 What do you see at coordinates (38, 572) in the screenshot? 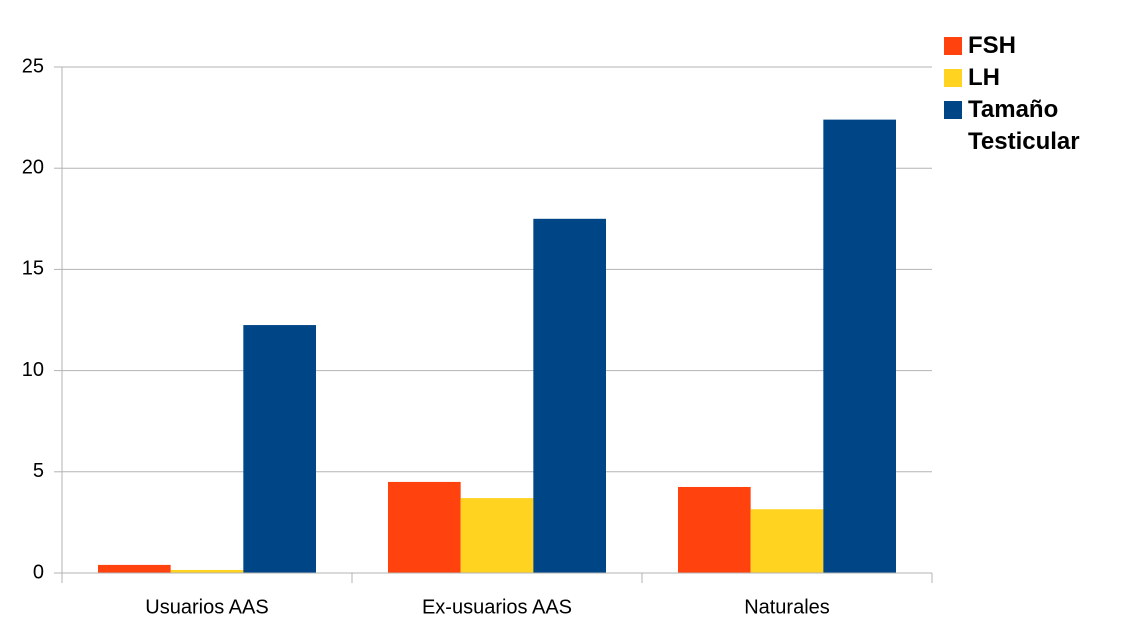
I see `y-tick-label: 0` at bounding box center [38, 572].